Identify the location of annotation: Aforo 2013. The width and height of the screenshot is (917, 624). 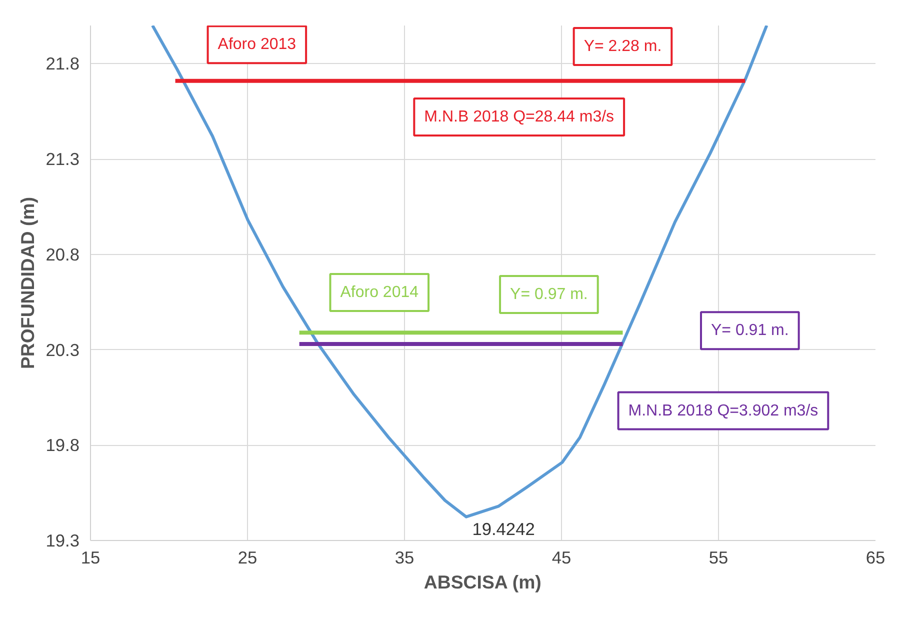
(257, 45).